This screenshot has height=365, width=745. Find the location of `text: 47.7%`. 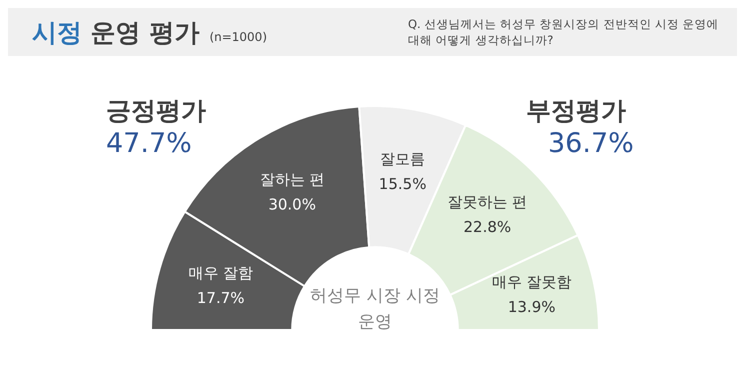

text: 47.7% is located at coordinates (149, 143).